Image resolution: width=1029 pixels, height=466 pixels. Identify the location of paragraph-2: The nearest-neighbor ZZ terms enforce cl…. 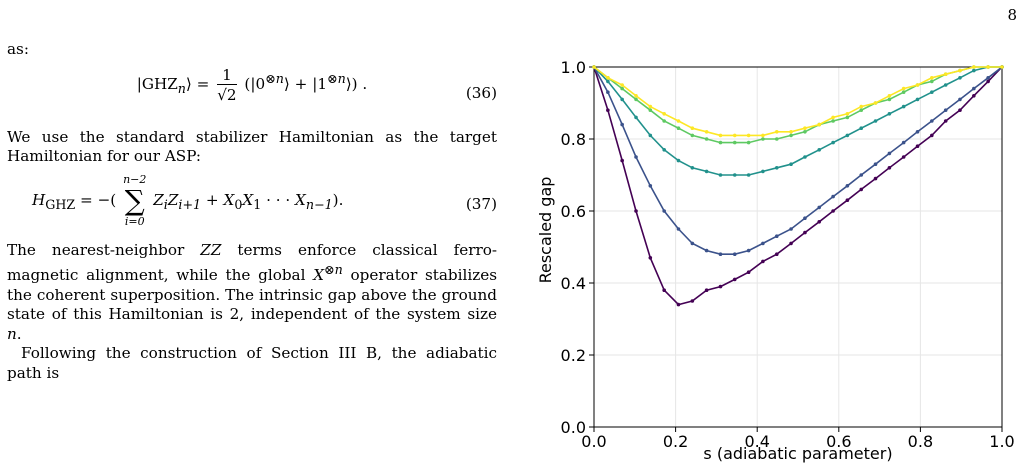
(252, 291).